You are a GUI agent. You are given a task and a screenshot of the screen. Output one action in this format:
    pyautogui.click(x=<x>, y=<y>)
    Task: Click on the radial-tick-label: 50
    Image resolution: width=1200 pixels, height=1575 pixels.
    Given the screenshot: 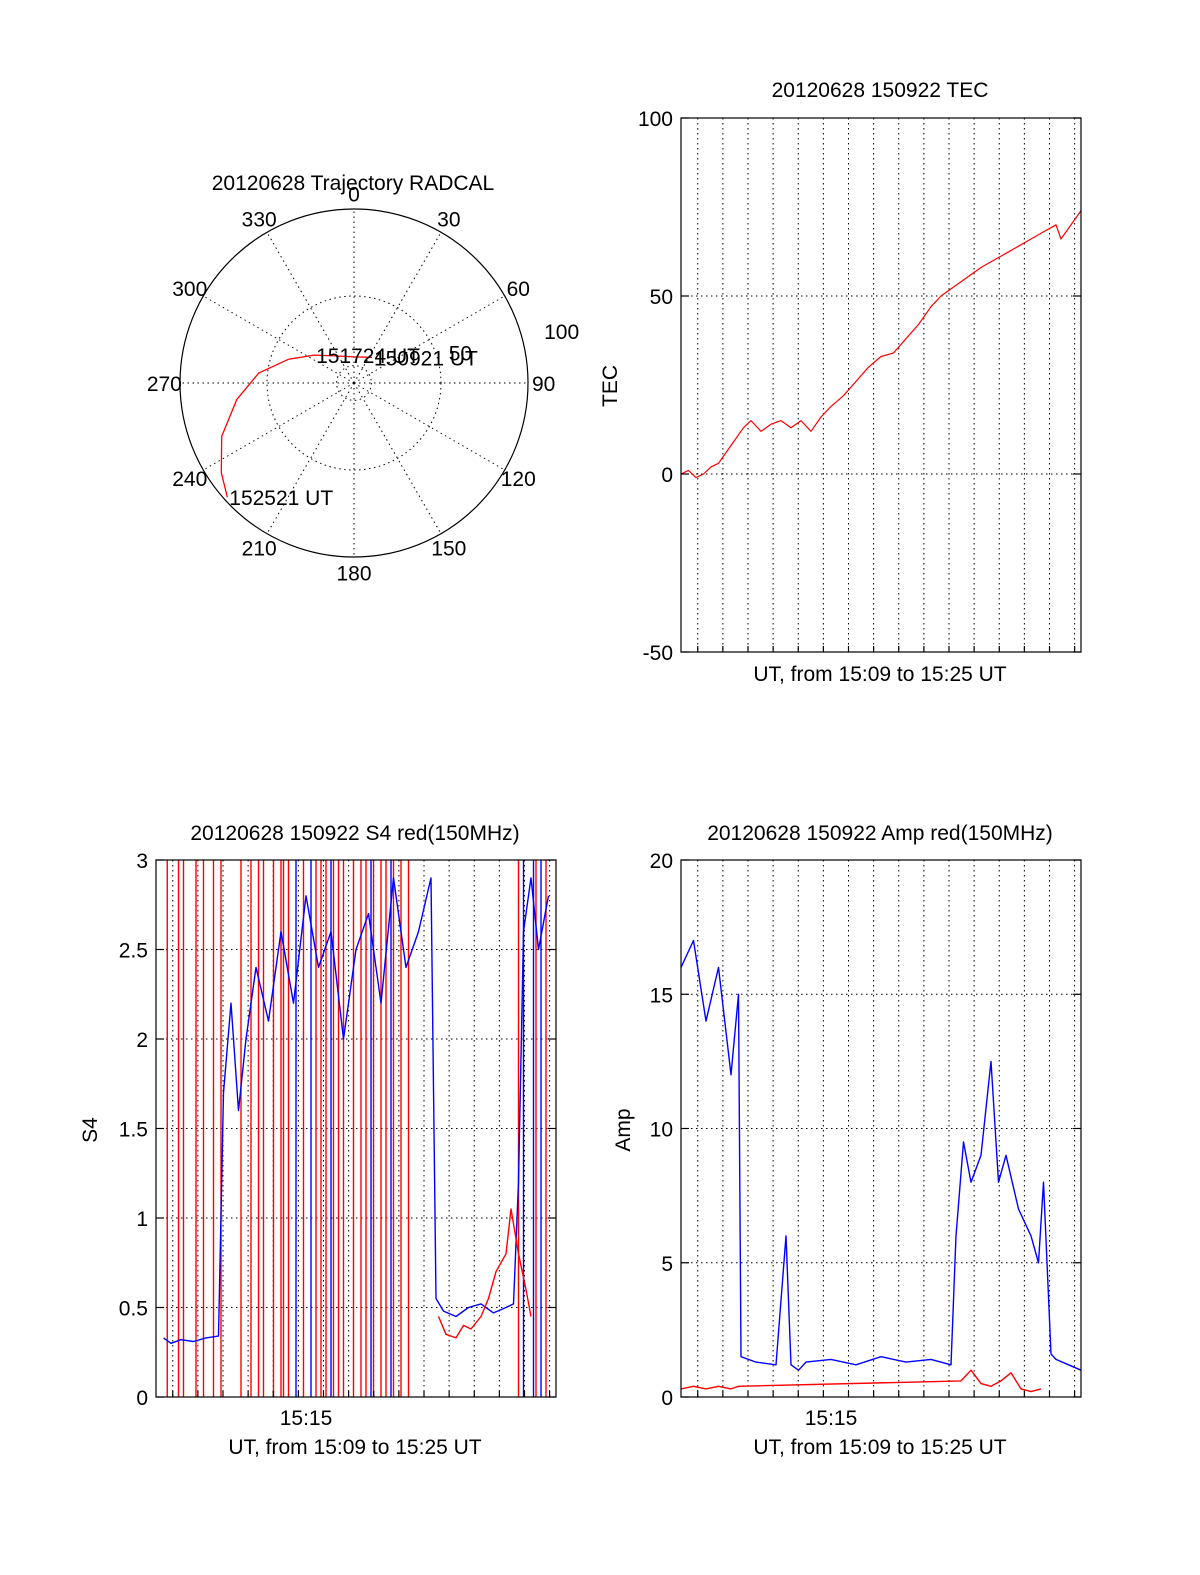 What is the action you would take?
    pyautogui.click(x=460, y=353)
    